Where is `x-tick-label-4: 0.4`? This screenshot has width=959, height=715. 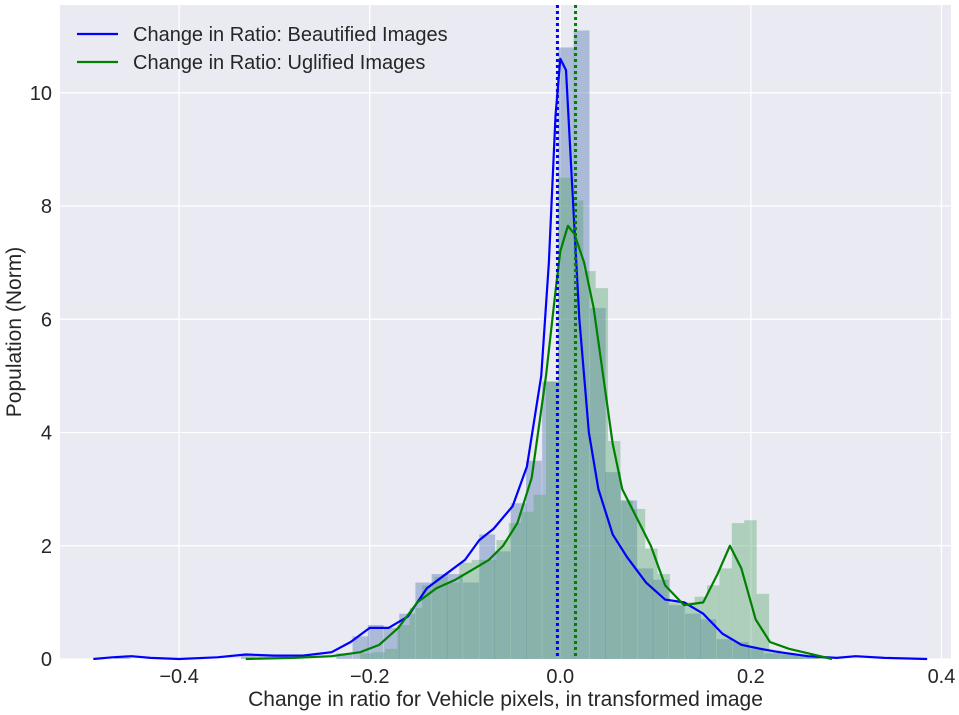
x-tick-label-4: 0.4 is located at coordinates (942, 677).